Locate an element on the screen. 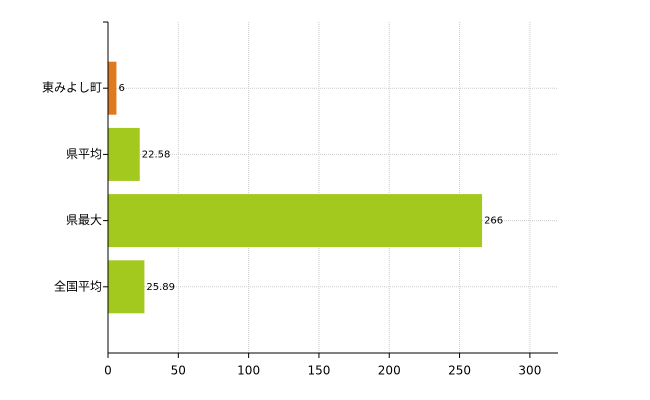  value-label: 22.58 is located at coordinates (156, 154).